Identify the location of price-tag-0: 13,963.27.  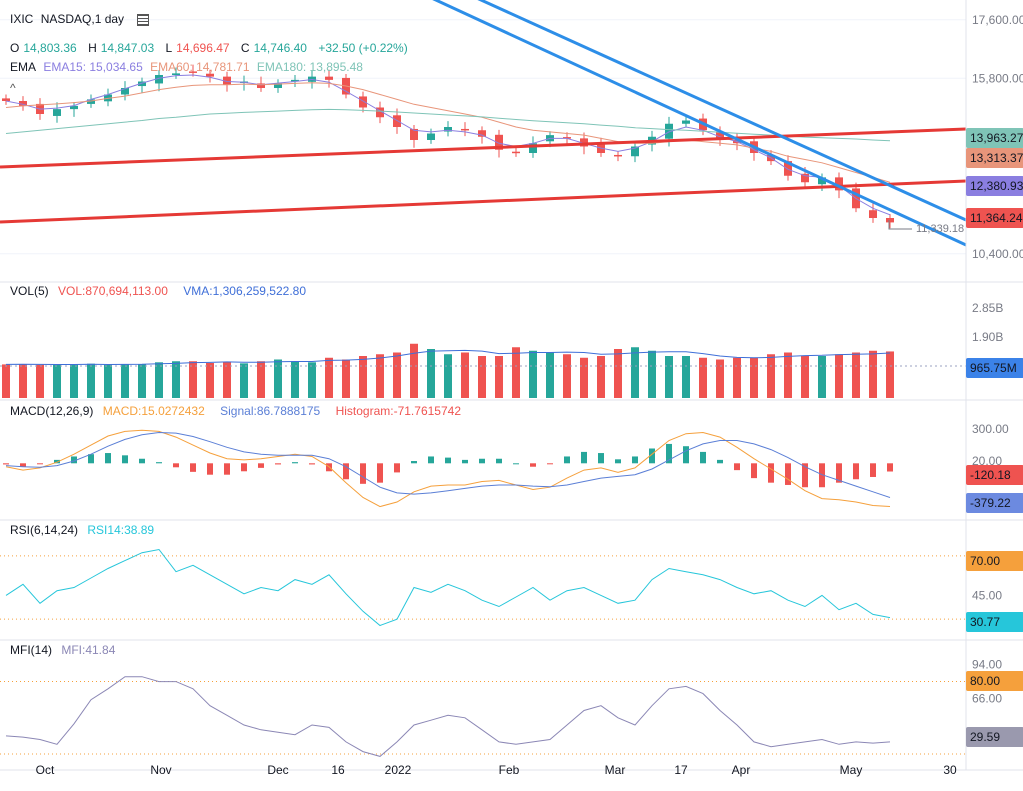
(996, 138).